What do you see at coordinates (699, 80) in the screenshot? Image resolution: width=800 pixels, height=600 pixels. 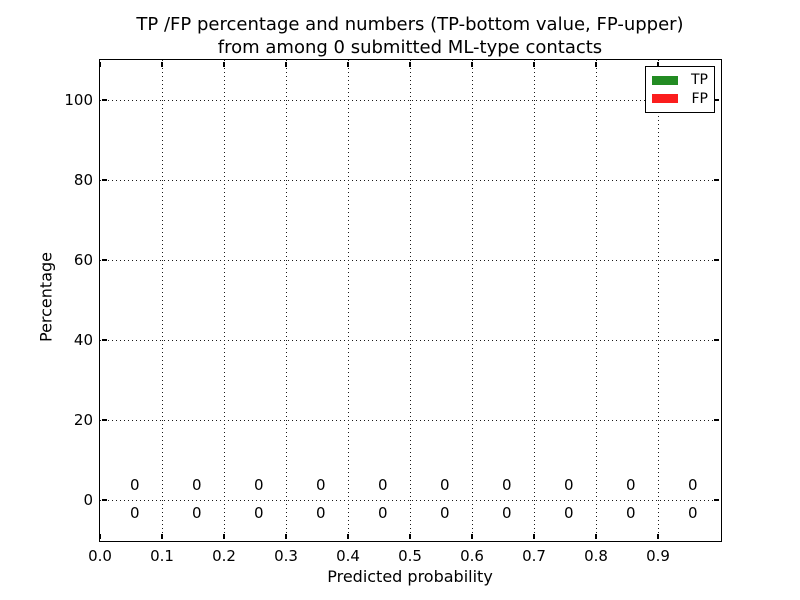 I see `legend-label-tp: TP` at bounding box center [699, 80].